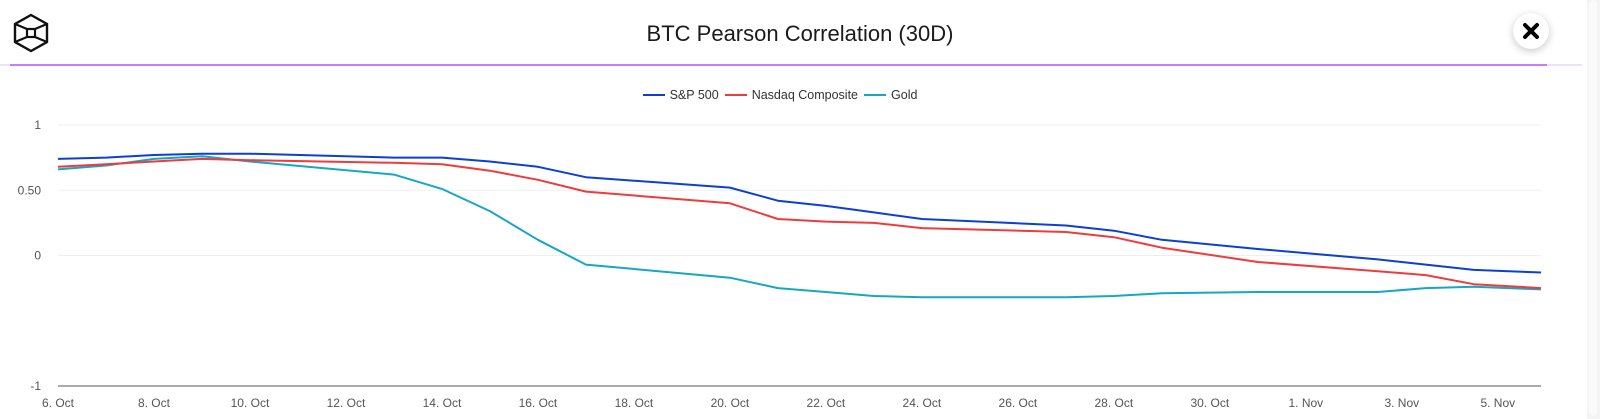 The height and width of the screenshot is (419, 1600). Describe the element at coordinates (1210, 403) in the screenshot. I see `x-tick-label: 30. Oct` at that location.